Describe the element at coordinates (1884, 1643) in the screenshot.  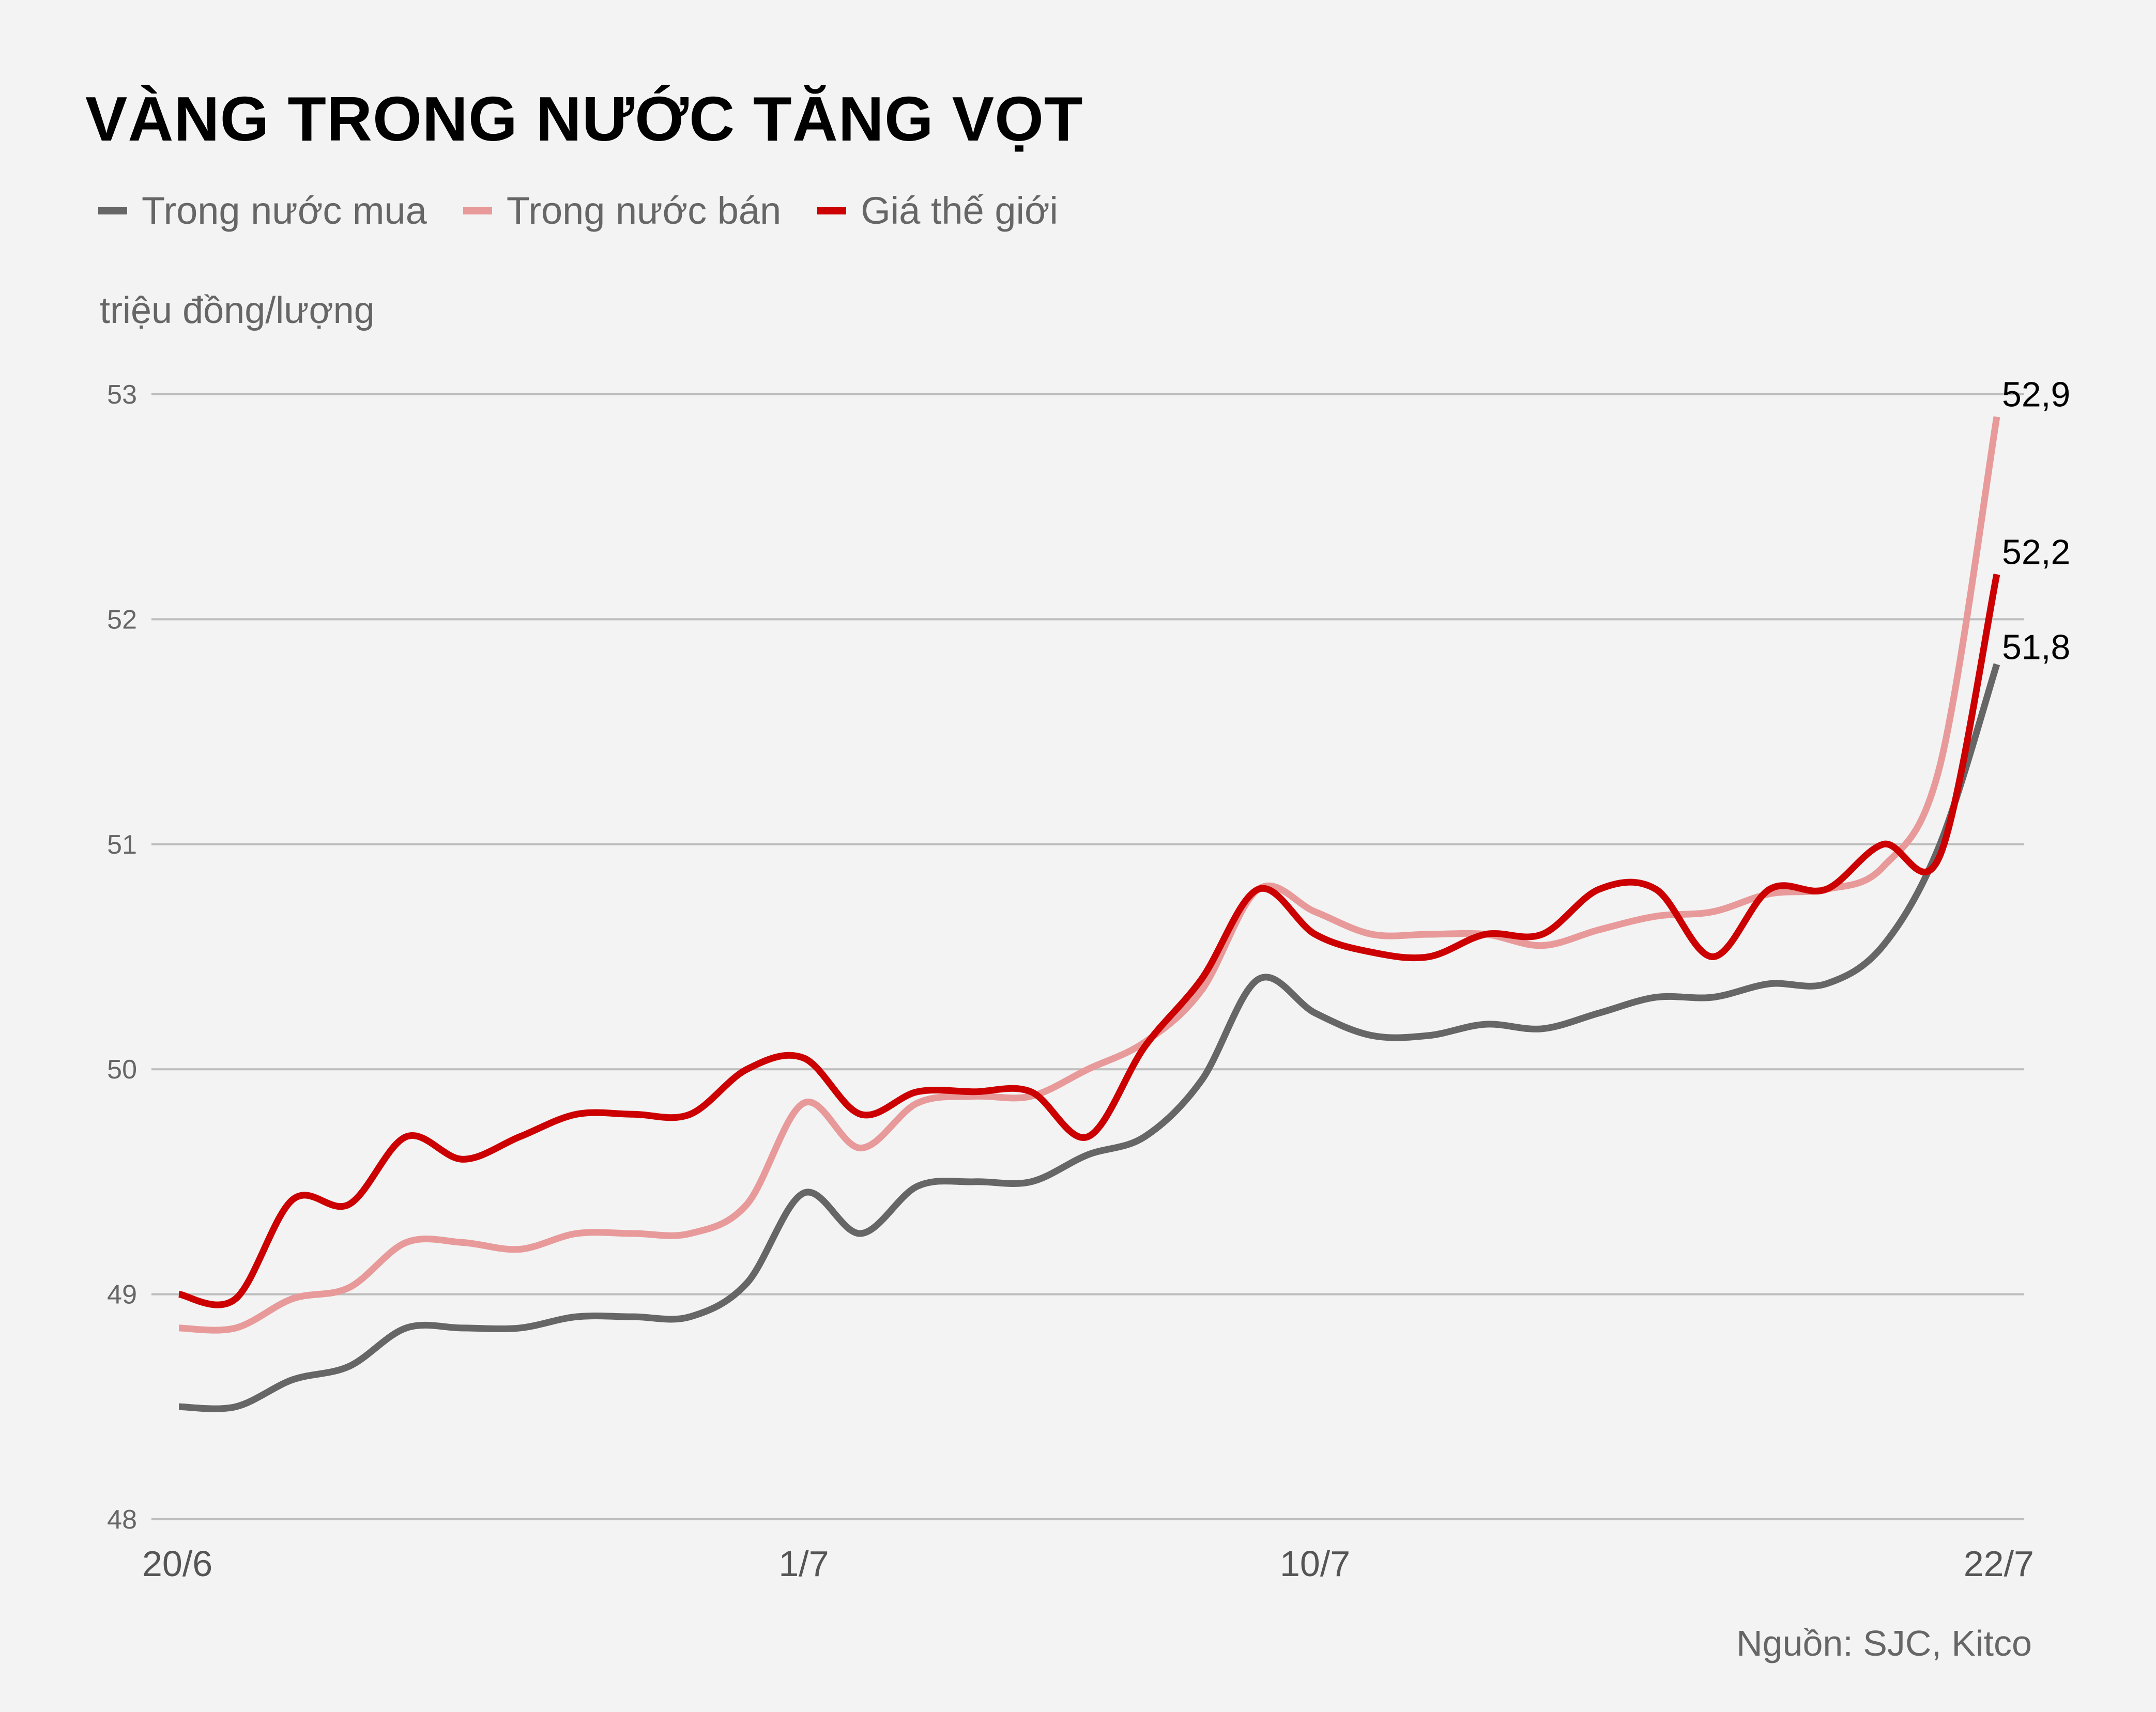
I see `source-note: Nguồn: SJC, Kitco` at that location.